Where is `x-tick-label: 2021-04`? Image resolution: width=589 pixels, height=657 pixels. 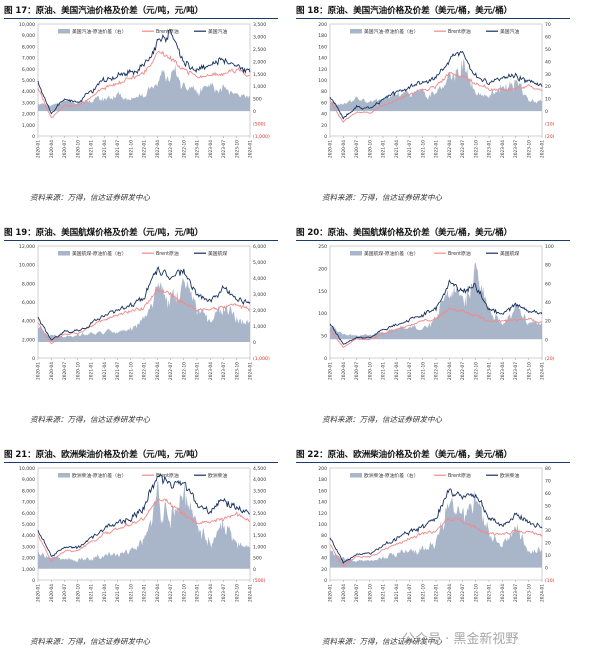 x-tick-label: 2021-04 is located at coordinates (397, 149).